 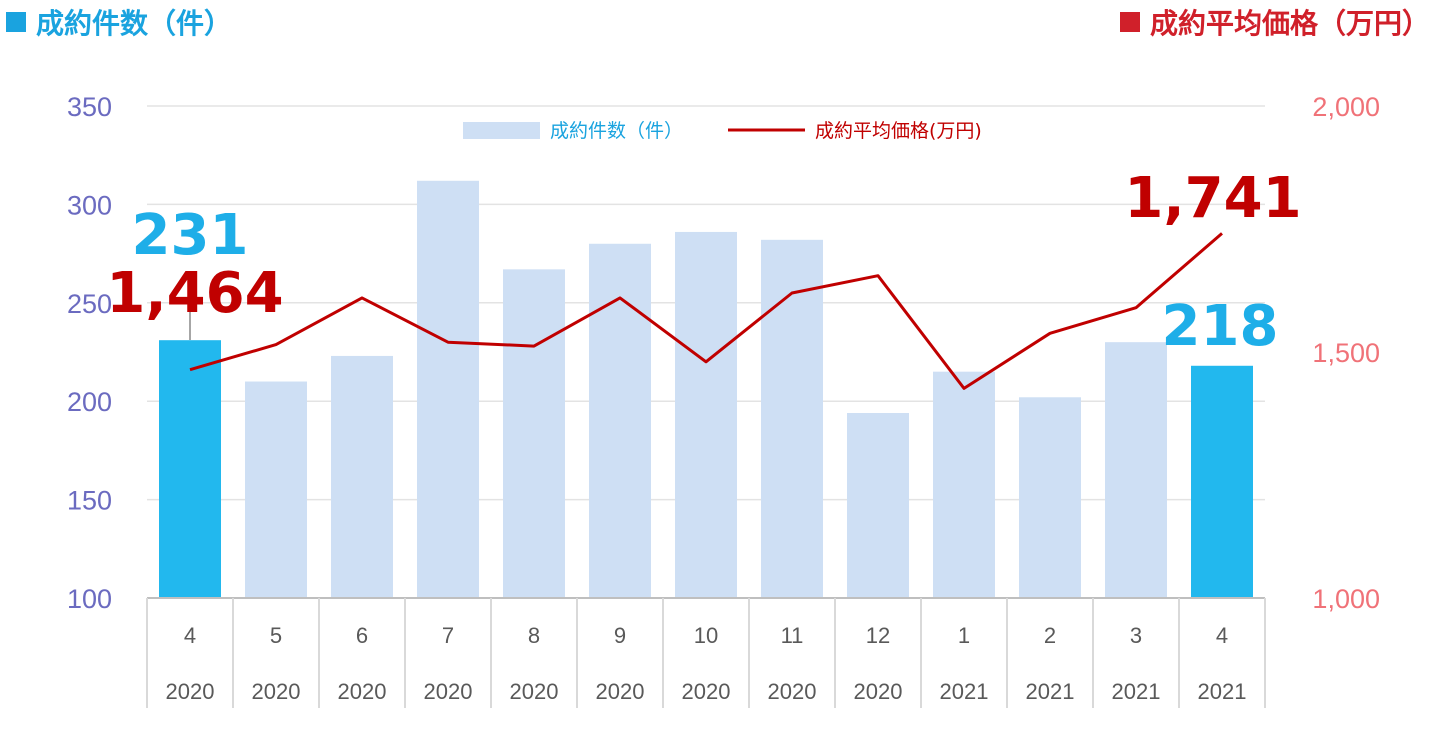 What do you see at coordinates (89, 205) in the screenshot?
I see `left-tick-label: 300` at bounding box center [89, 205].